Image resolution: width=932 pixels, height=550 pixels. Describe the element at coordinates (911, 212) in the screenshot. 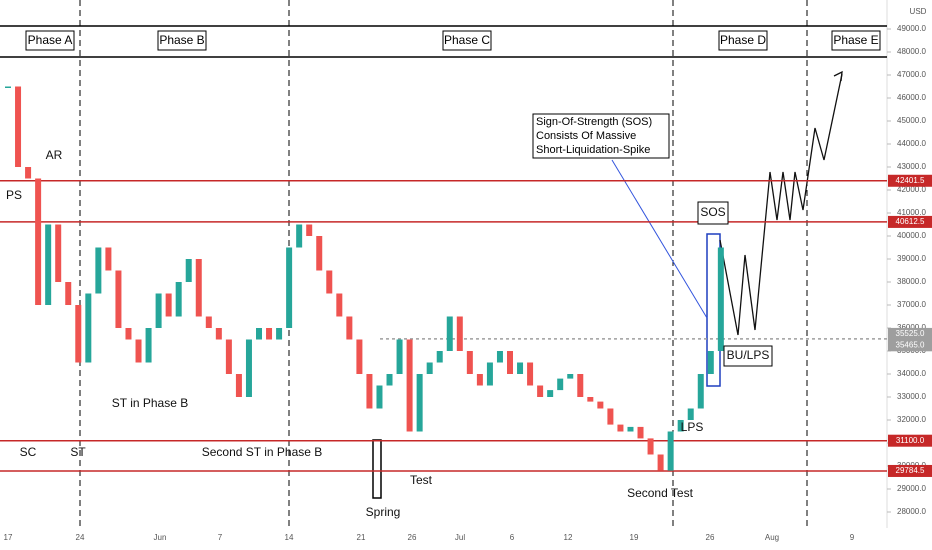

I see `y-tick-label: 41000.0` at that location.